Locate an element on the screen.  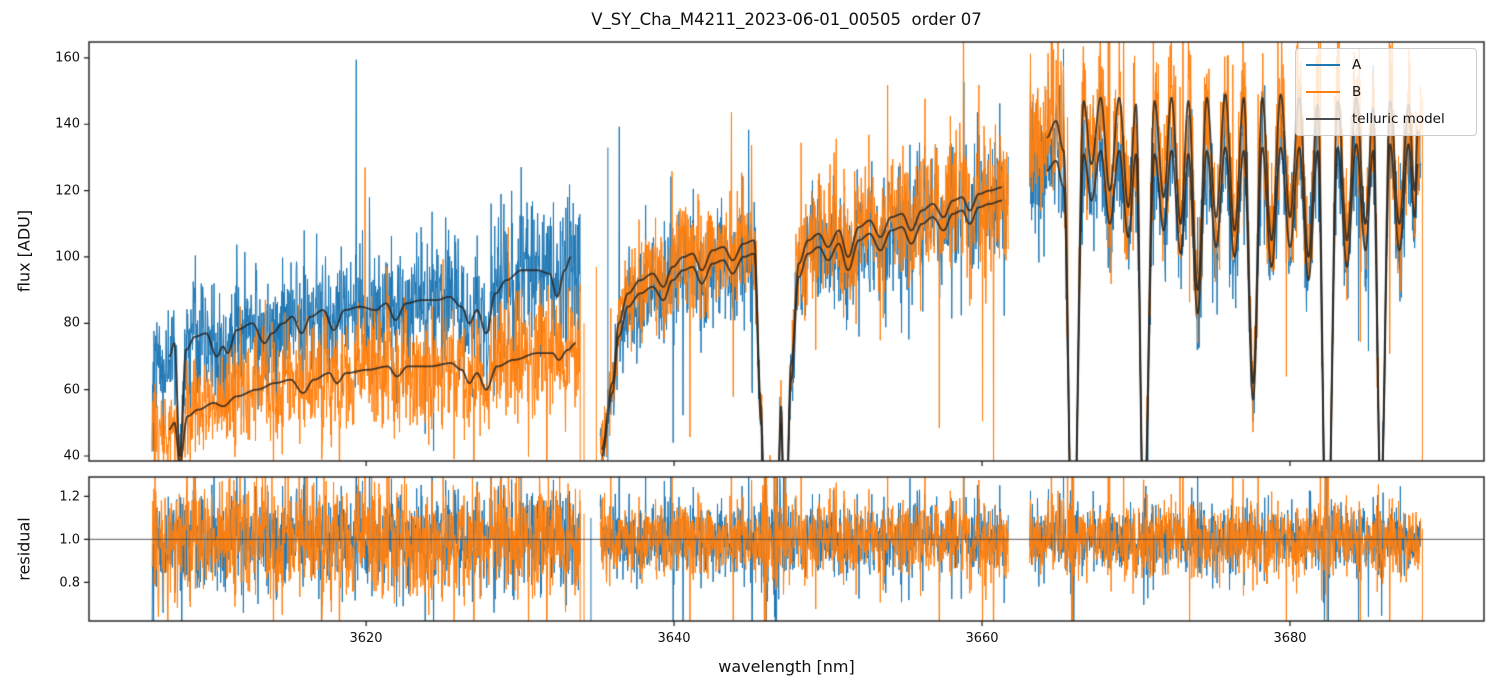
legend: A B telluric model is located at coordinates (1386, 92).